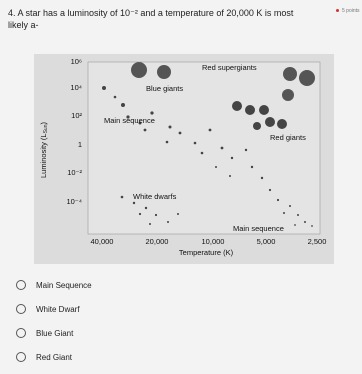  I want to click on x-tick-label: 10,000, so click(213, 241).